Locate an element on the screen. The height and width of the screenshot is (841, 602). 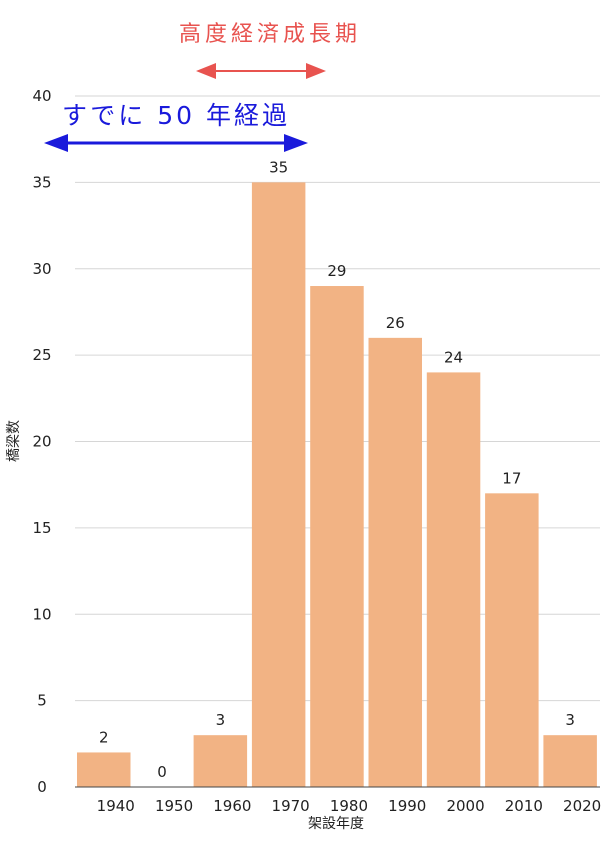
x-axis-title: 架設年度 is located at coordinates (336, 824).